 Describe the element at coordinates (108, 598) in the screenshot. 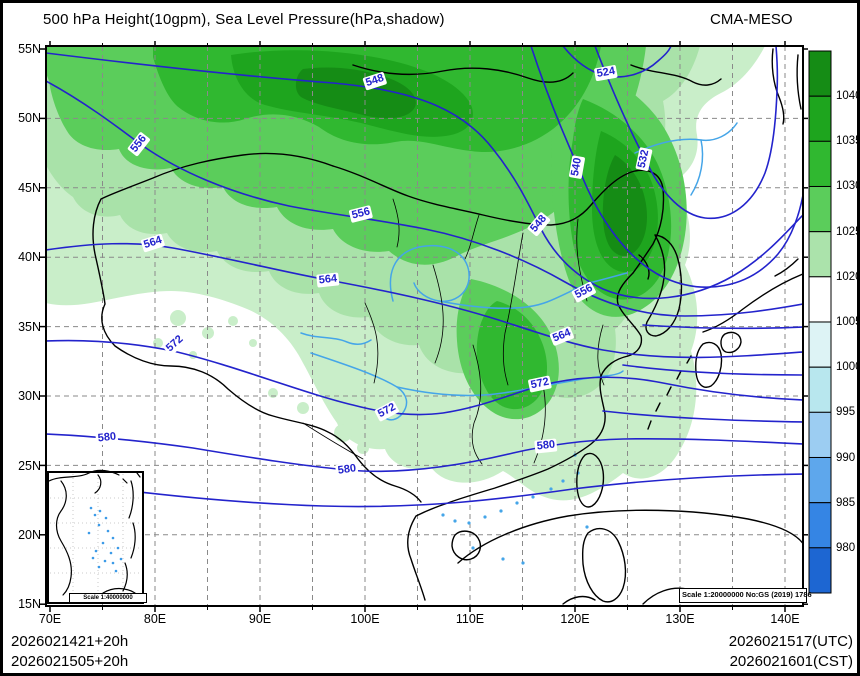

I see `inset-scale-note: Scale 1:40000000` at that location.